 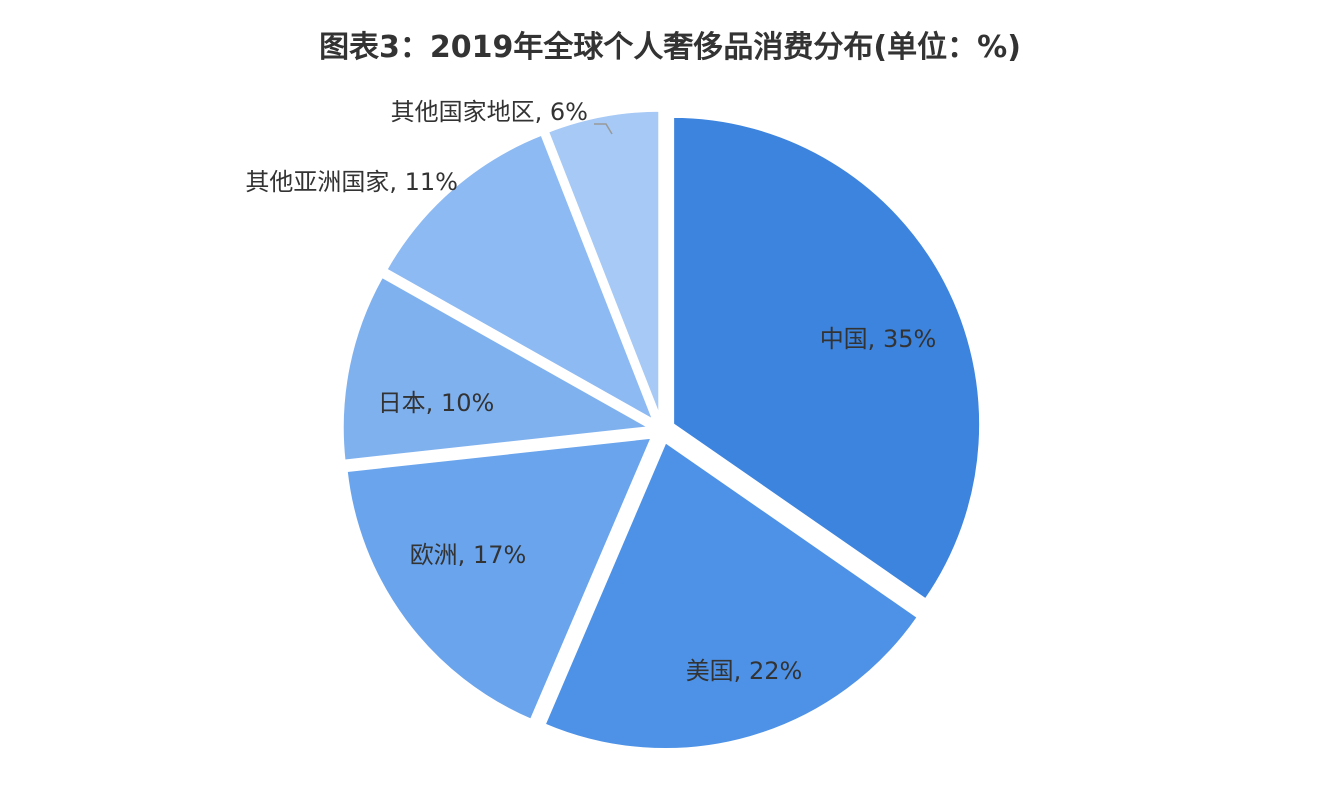 I want to click on slice-label-5: 其他国家地区, 6%, so click(x=489, y=112).